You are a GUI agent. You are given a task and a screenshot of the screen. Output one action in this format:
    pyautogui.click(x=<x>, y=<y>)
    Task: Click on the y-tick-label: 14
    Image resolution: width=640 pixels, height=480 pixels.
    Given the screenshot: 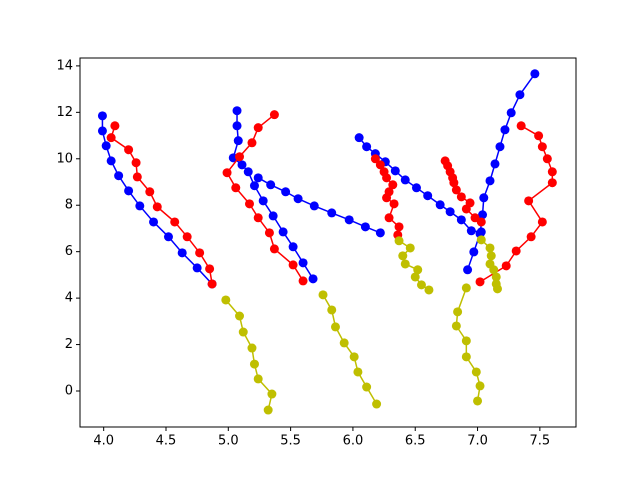 What is the action you would take?
    pyautogui.click(x=64, y=65)
    